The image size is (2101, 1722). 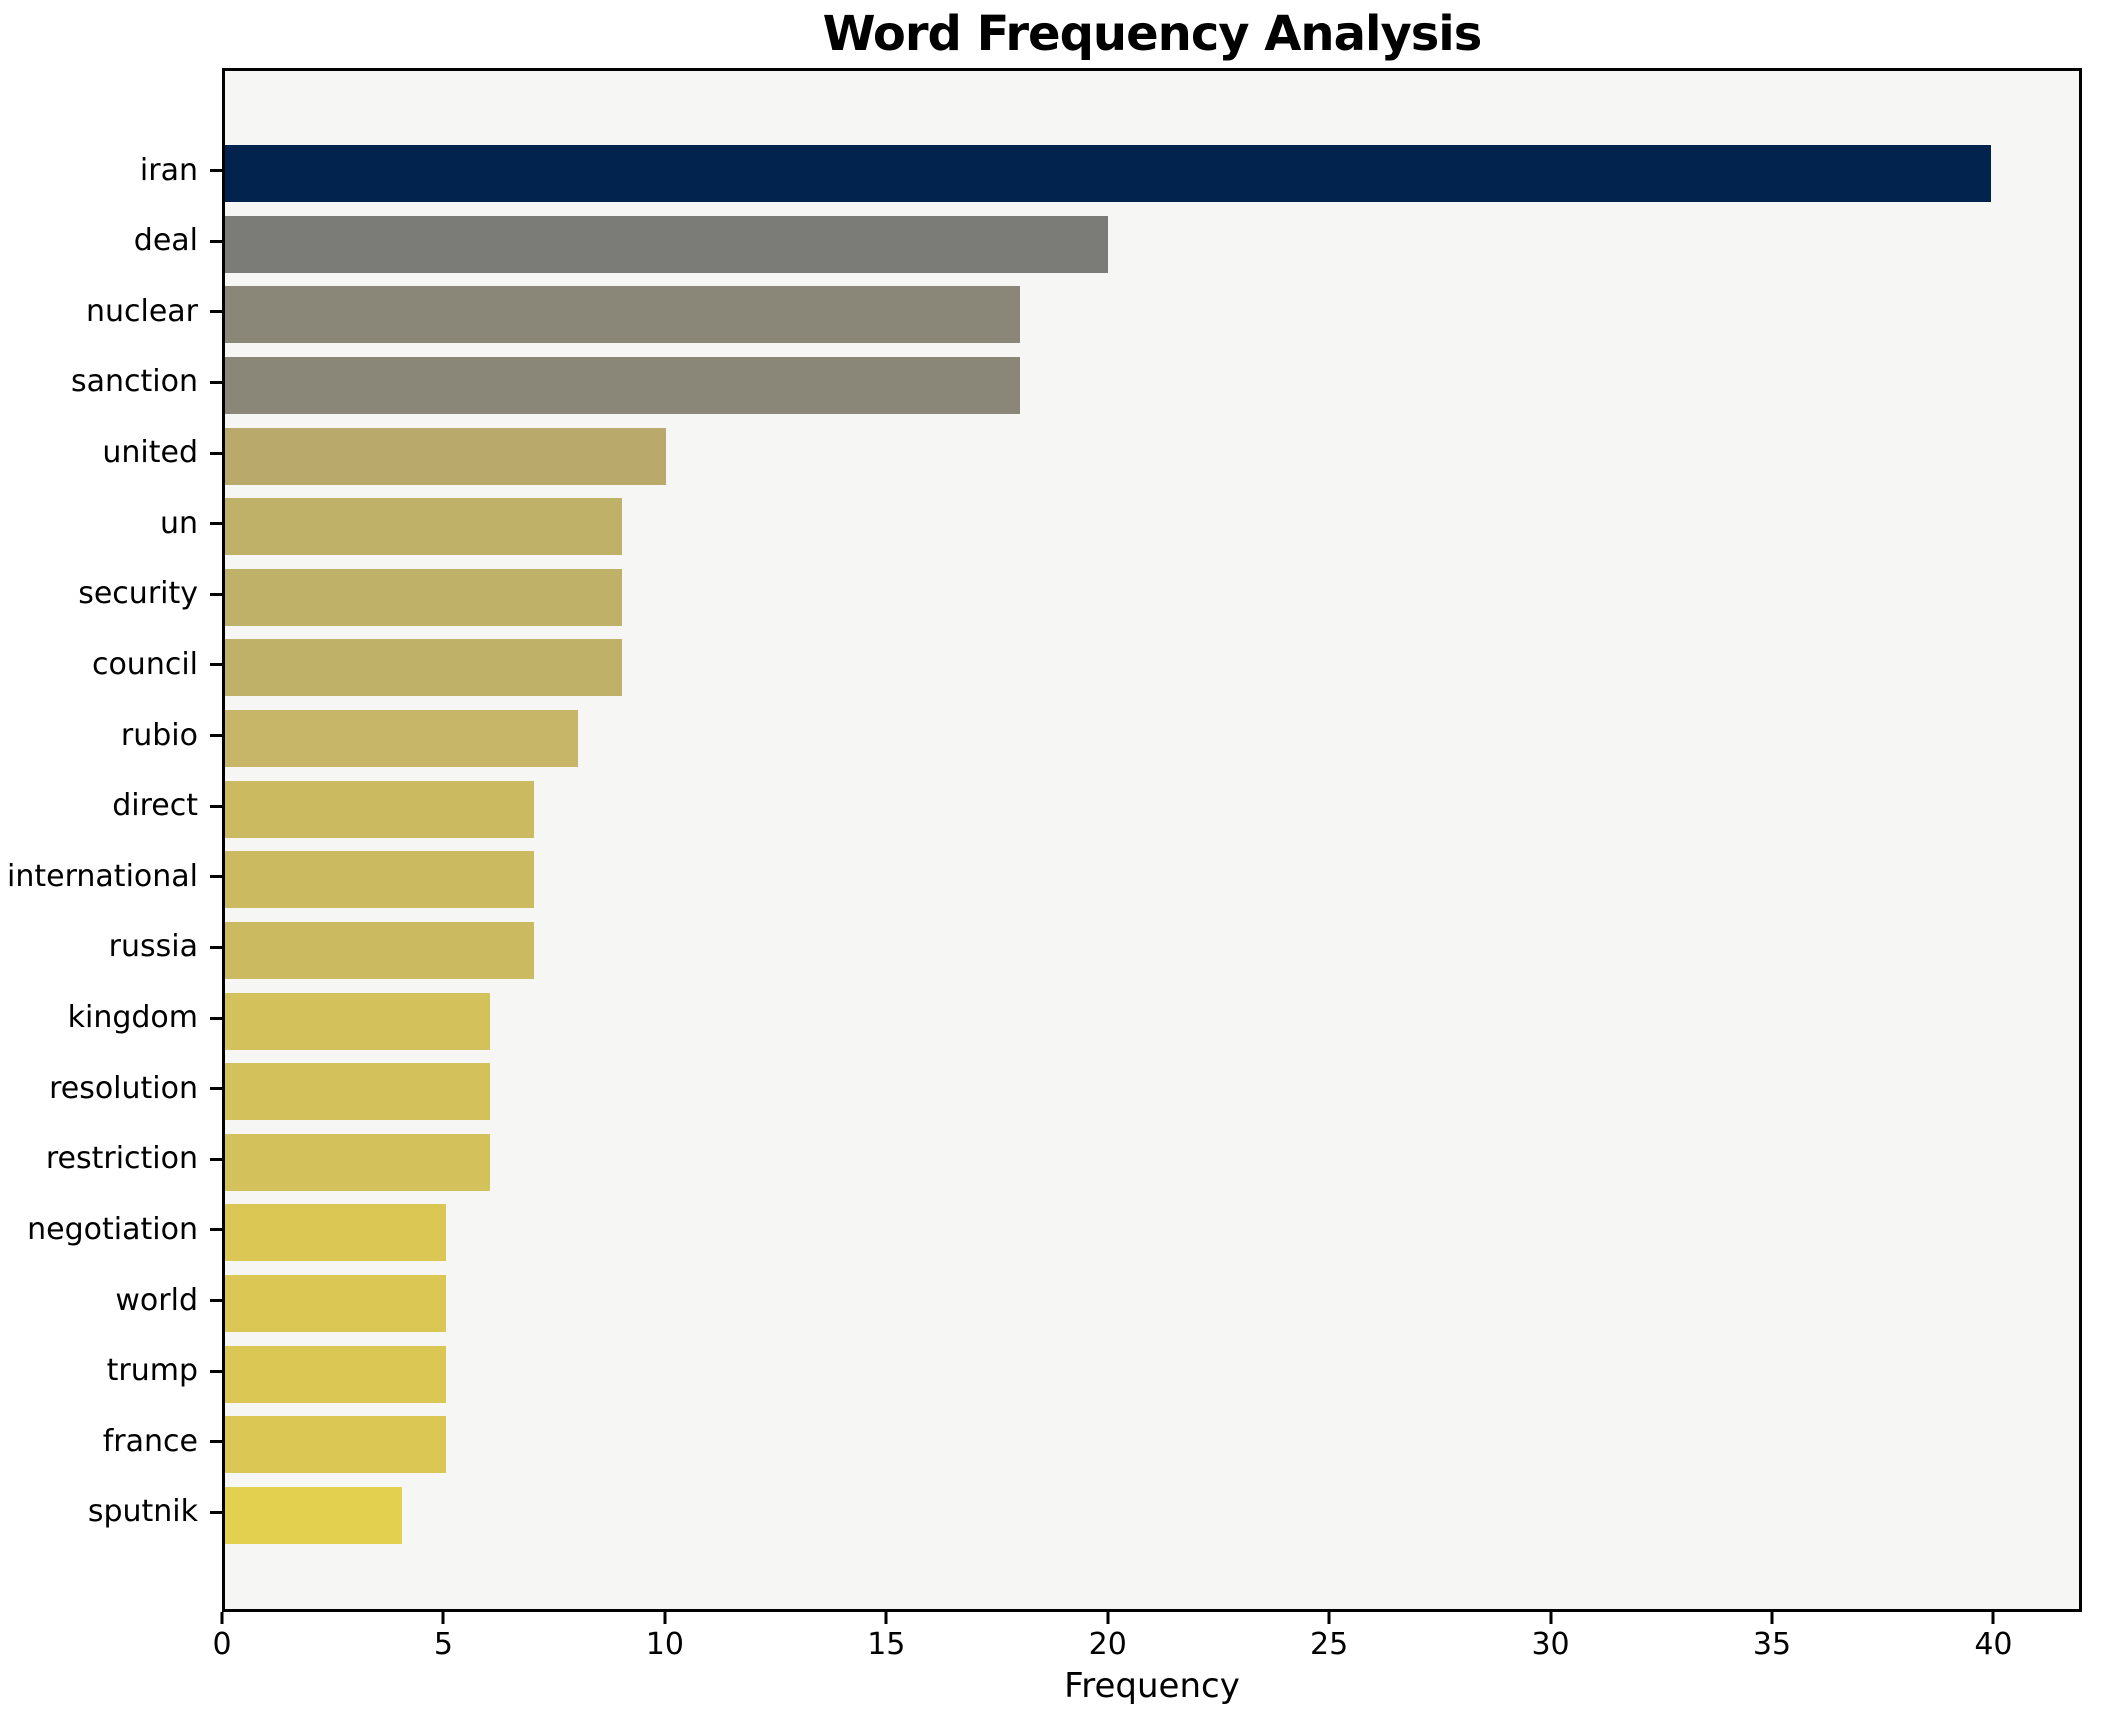 What do you see at coordinates (112, 1229) in the screenshot?
I see `y-tick-label-negotiation: negotiation` at bounding box center [112, 1229].